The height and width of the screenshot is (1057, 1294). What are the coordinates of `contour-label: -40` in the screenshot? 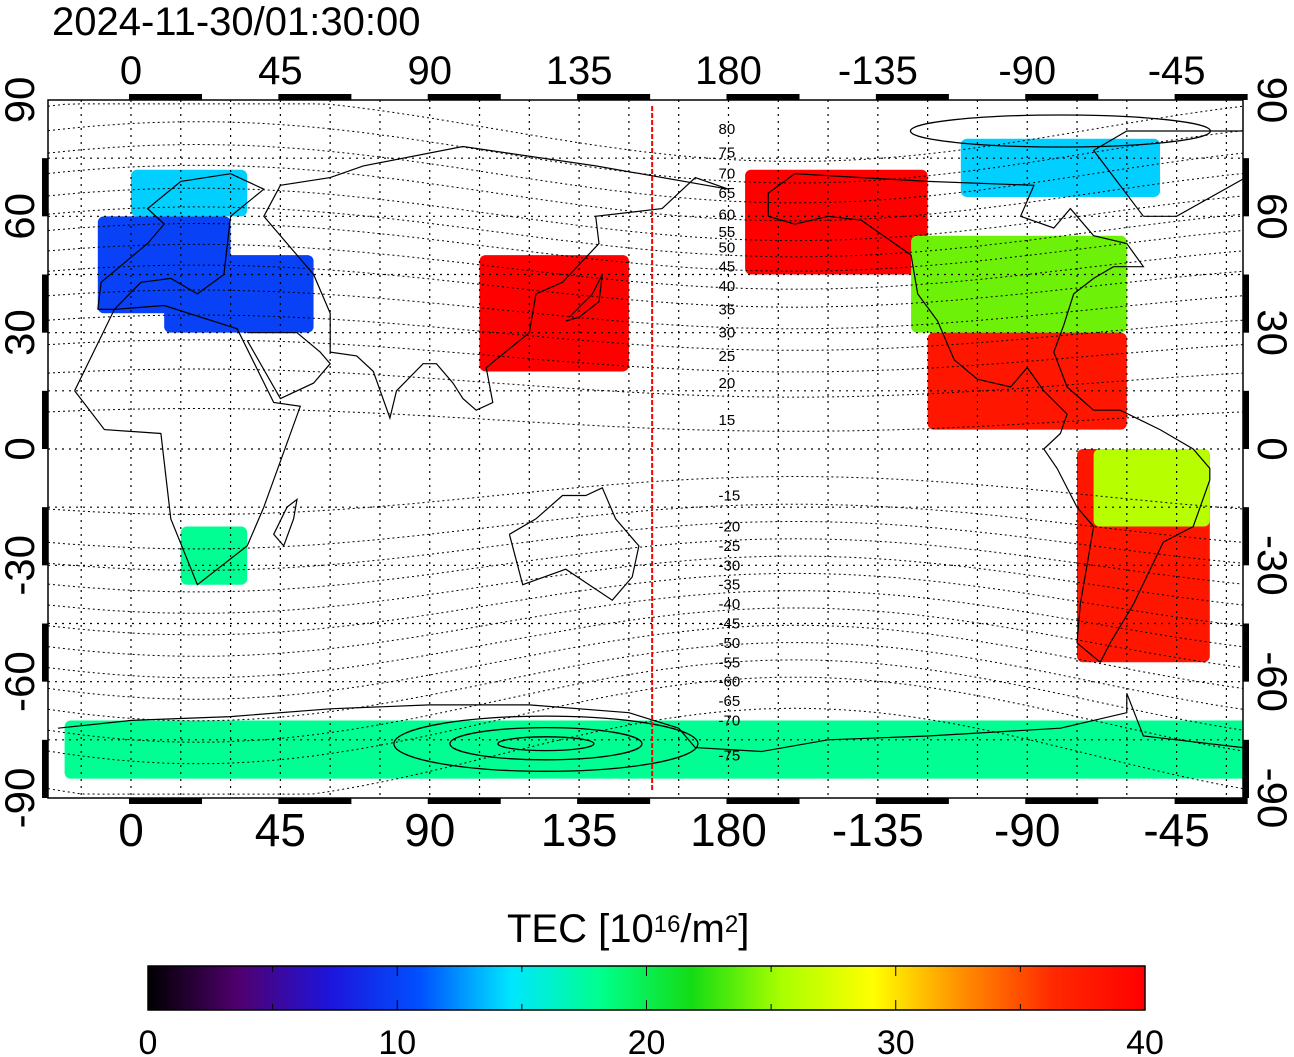 It's located at (729, 604).